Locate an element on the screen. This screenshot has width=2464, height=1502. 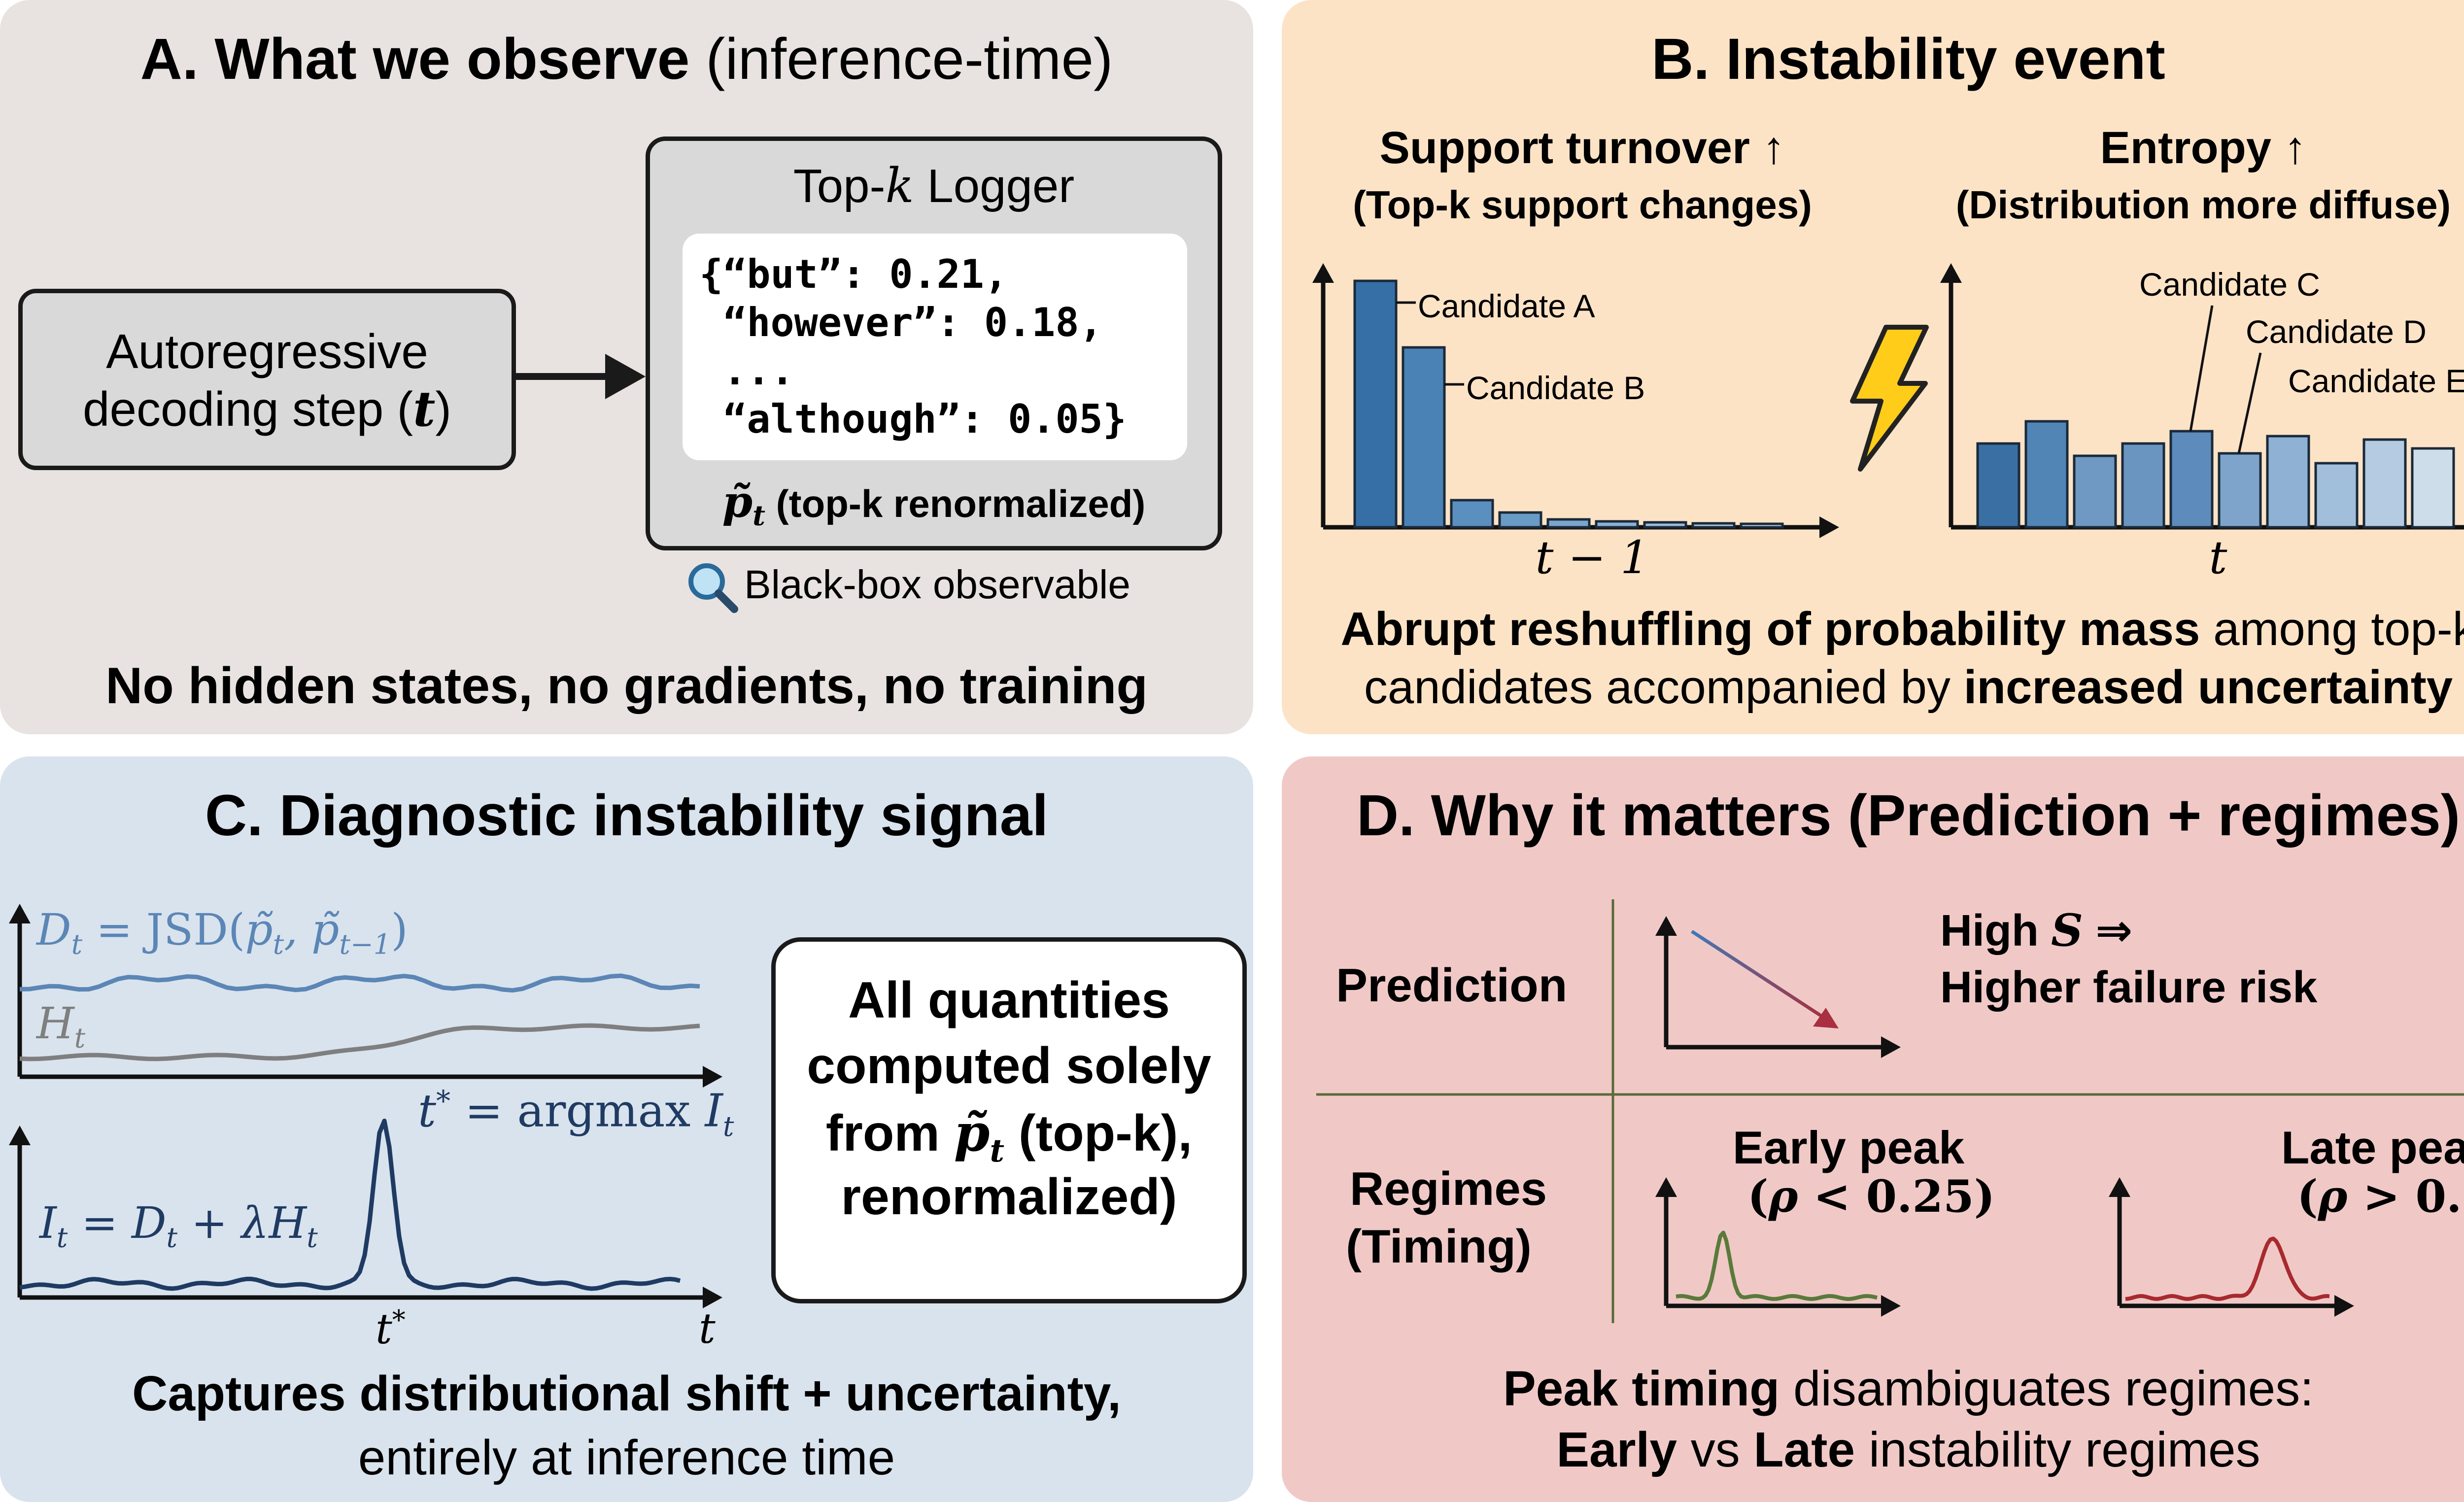
panel-d-footer-rest1: disambiguates regimes: is located at coordinates (2047, 1388).